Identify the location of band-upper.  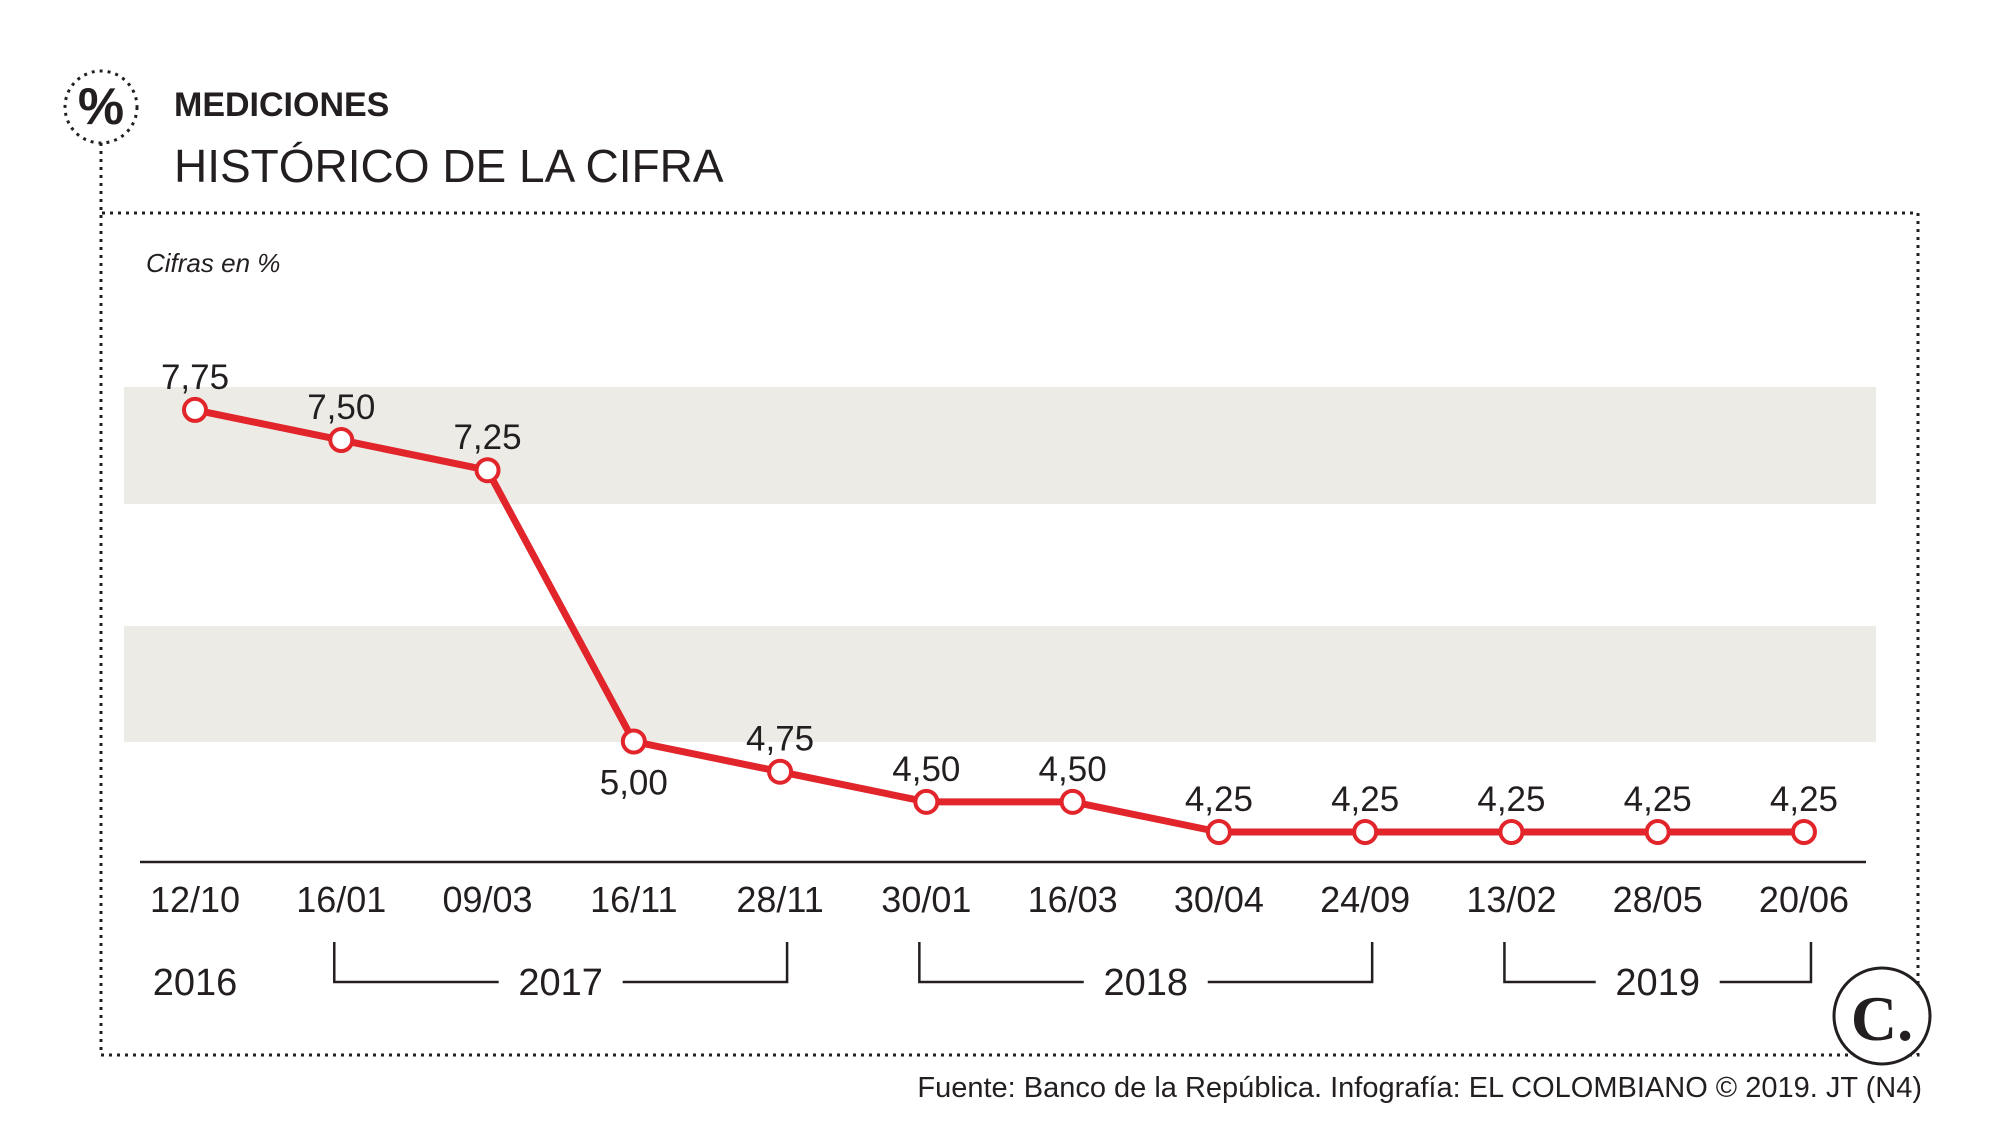
(1000, 445).